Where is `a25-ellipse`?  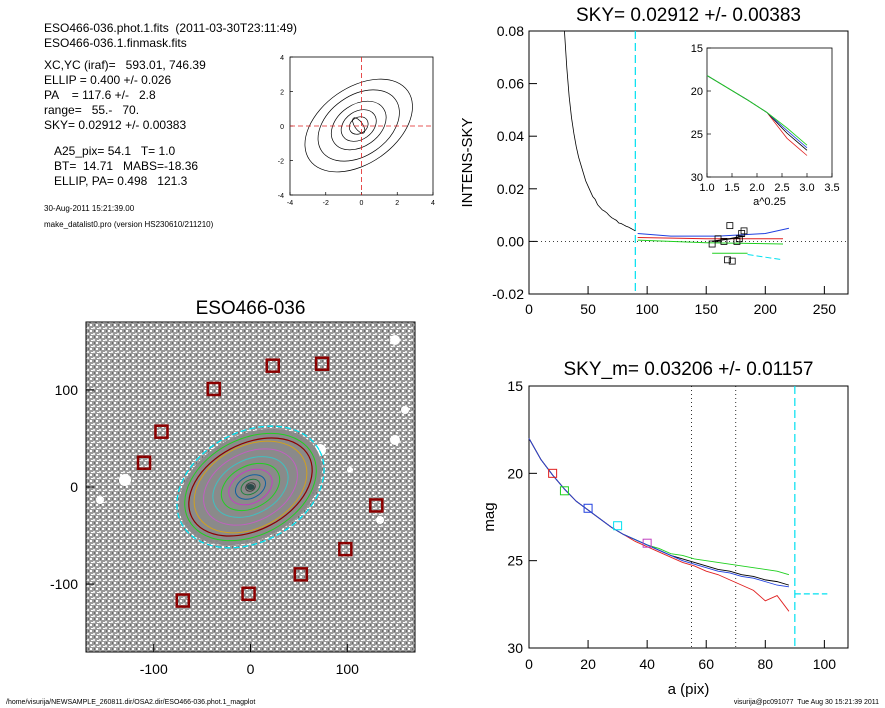 a25-ellipse is located at coordinates (250, 487).